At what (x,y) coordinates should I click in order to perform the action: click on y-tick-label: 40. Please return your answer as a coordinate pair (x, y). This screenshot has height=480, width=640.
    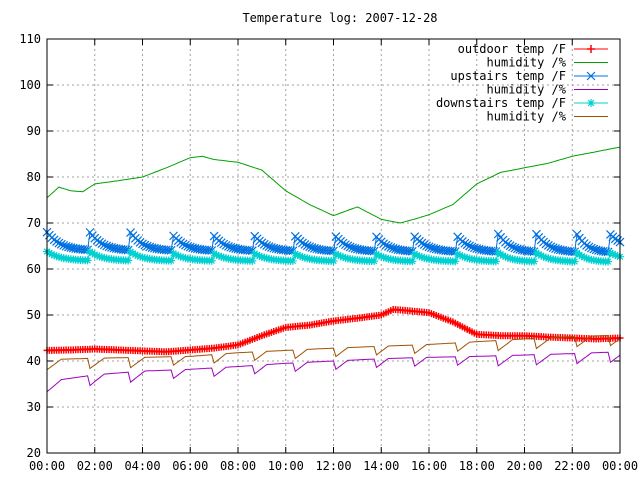
    Looking at the image, I should click on (34, 361).